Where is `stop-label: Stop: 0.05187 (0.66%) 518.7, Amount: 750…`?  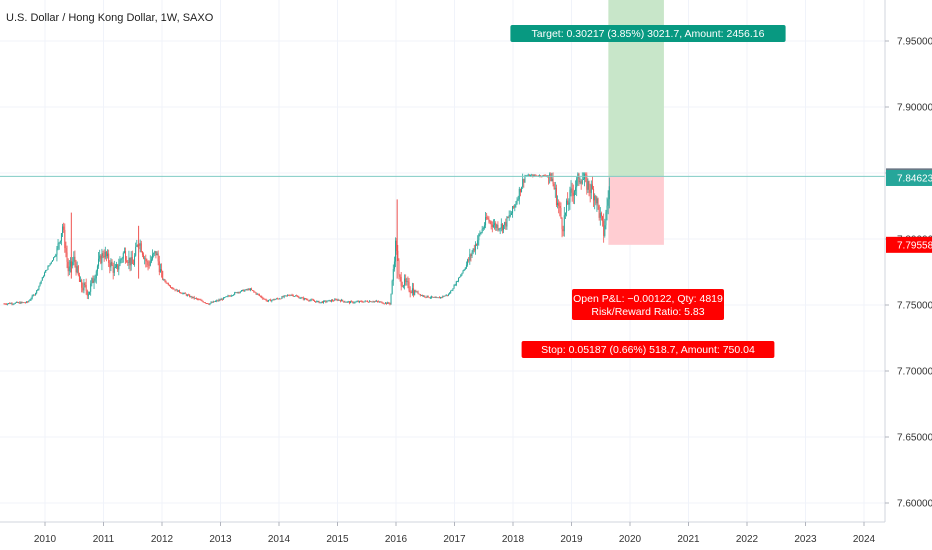 stop-label: Stop: 0.05187 (0.66%) 518.7, Amount: 750… is located at coordinates (648, 349).